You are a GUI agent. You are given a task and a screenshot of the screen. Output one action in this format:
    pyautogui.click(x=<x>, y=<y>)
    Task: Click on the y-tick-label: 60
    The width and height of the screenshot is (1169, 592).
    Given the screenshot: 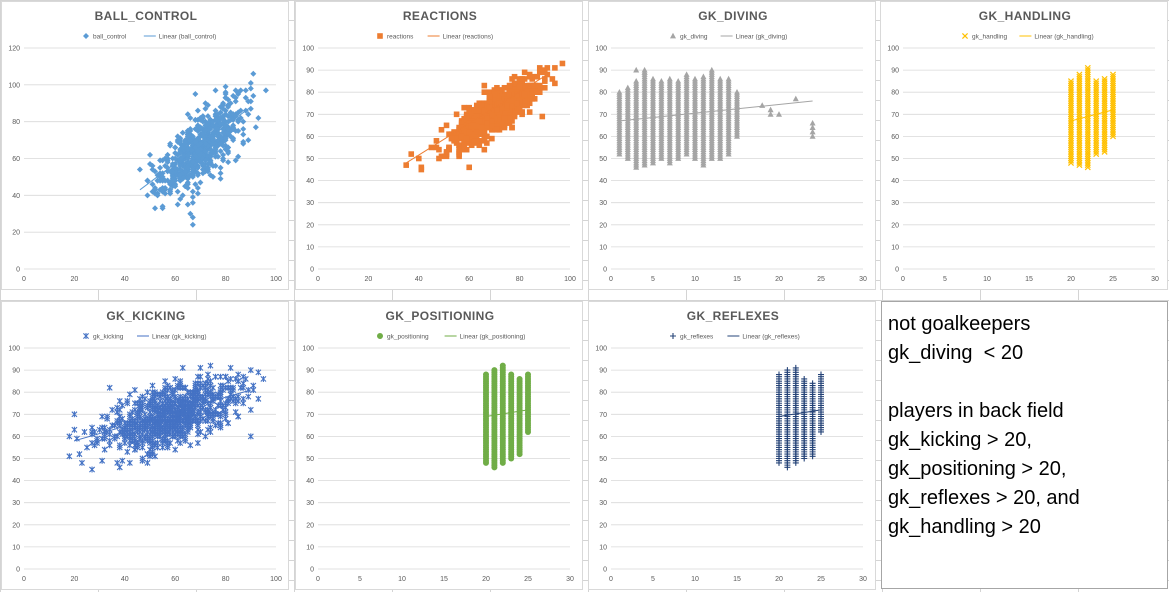 What is the action you would take?
    pyautogui.click(x=603, y=137)
    